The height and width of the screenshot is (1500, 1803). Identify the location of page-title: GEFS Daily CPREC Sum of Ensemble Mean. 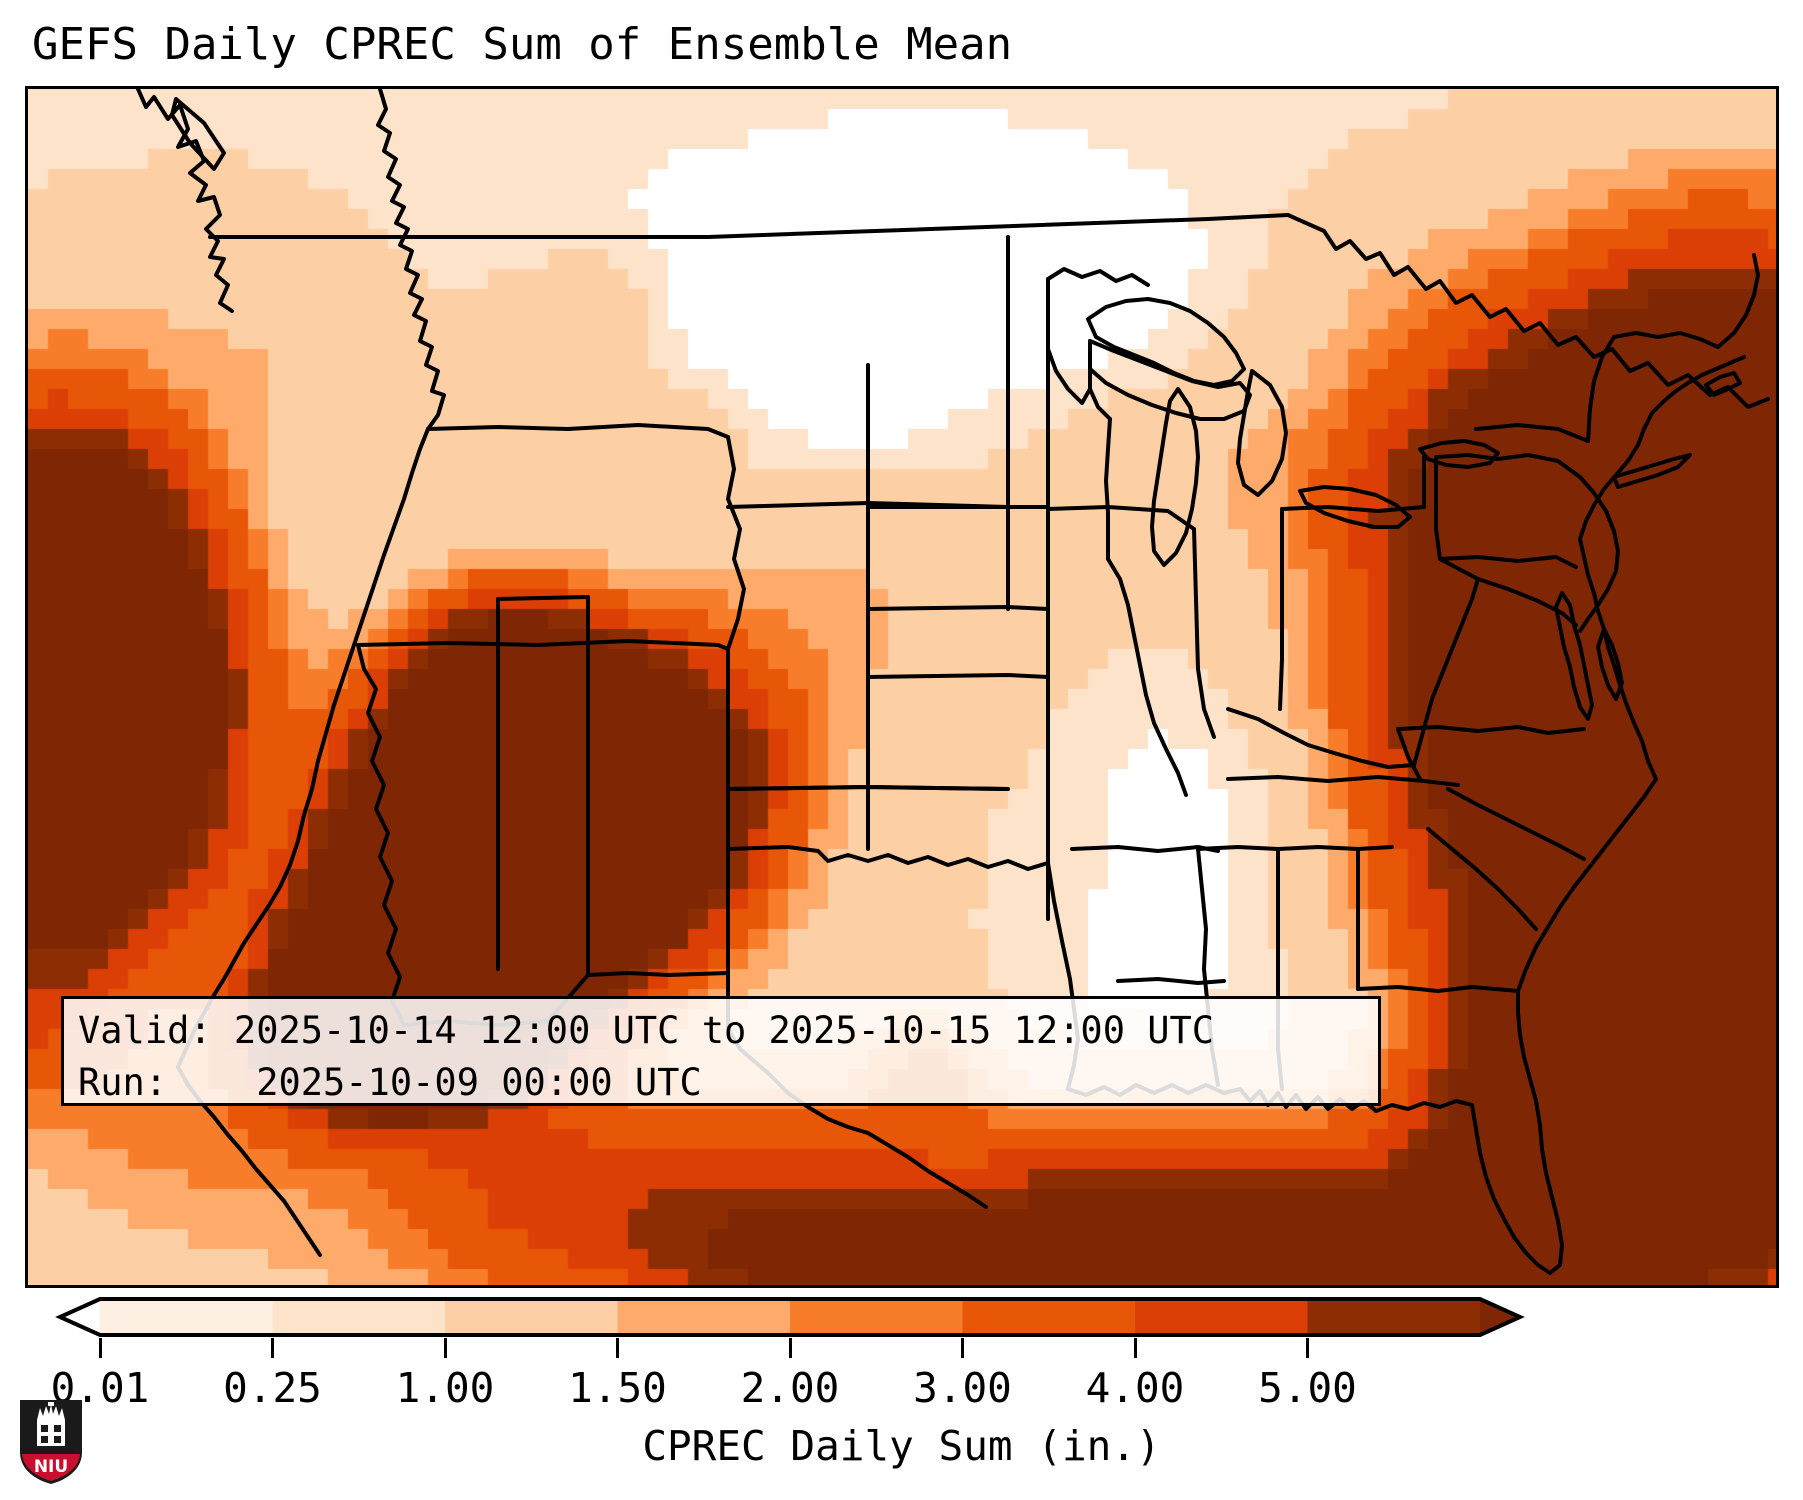
(522, 44).